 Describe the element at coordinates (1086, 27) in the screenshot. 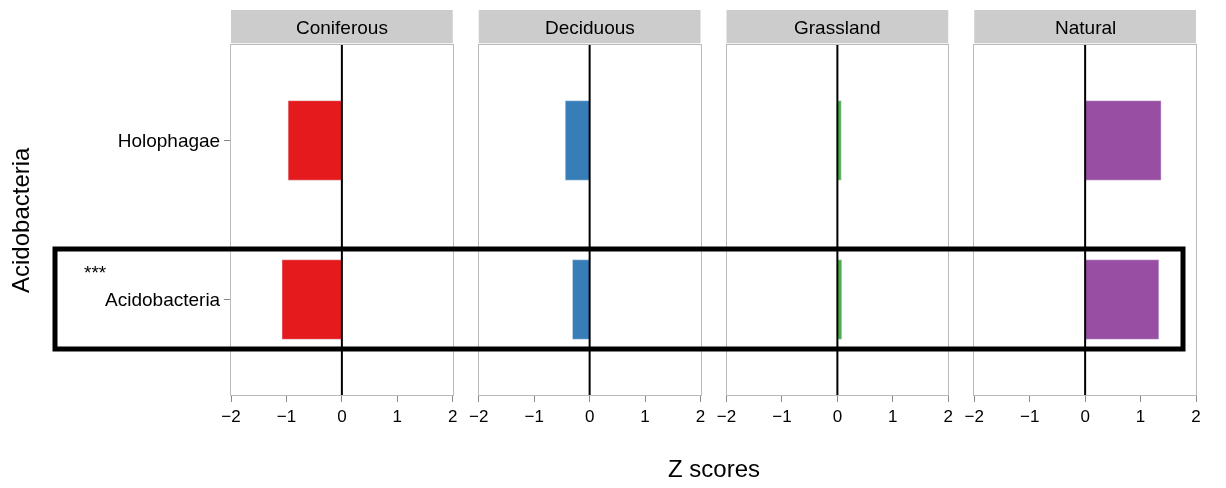

I see `chart-title: Natural` at that location.